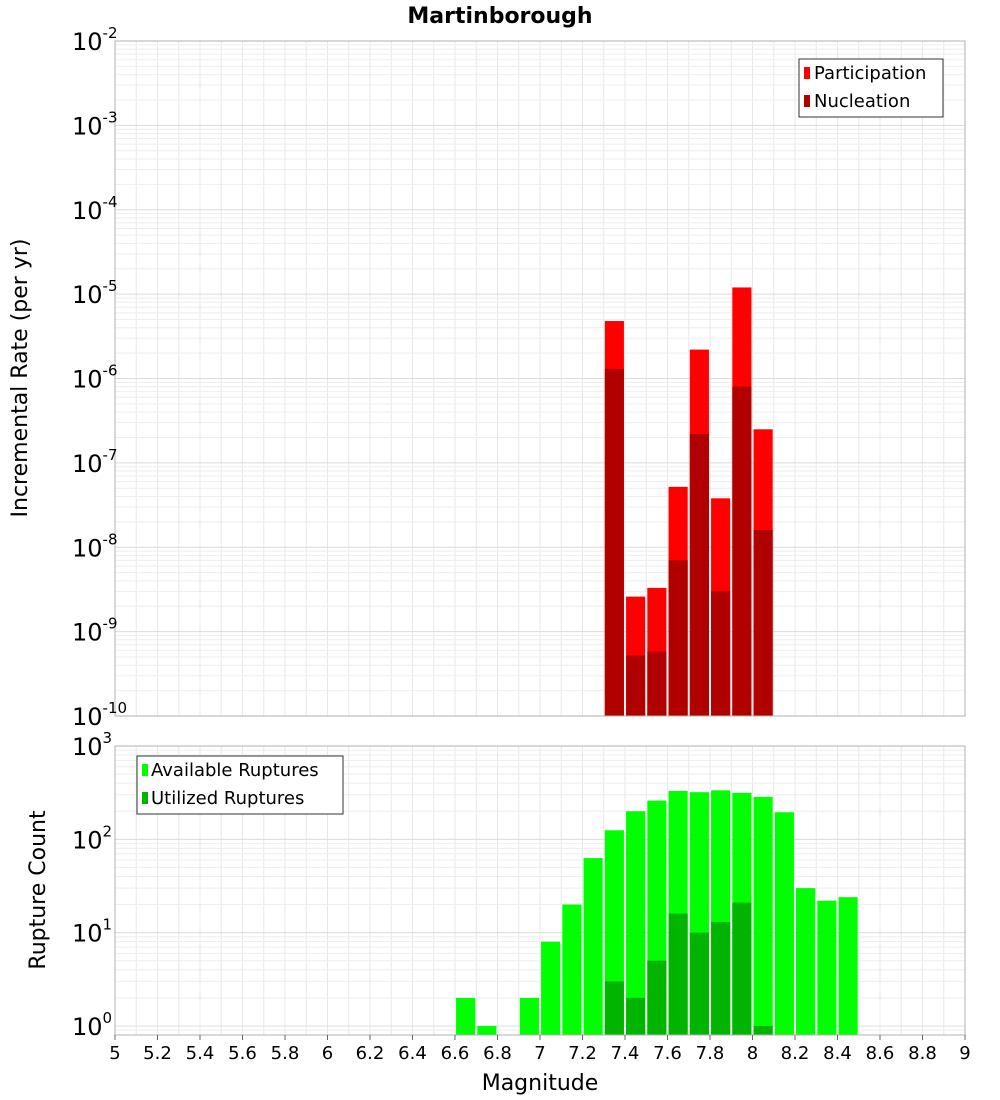  I want to click on x-tick-label: 8.6, so click(880, 1053).